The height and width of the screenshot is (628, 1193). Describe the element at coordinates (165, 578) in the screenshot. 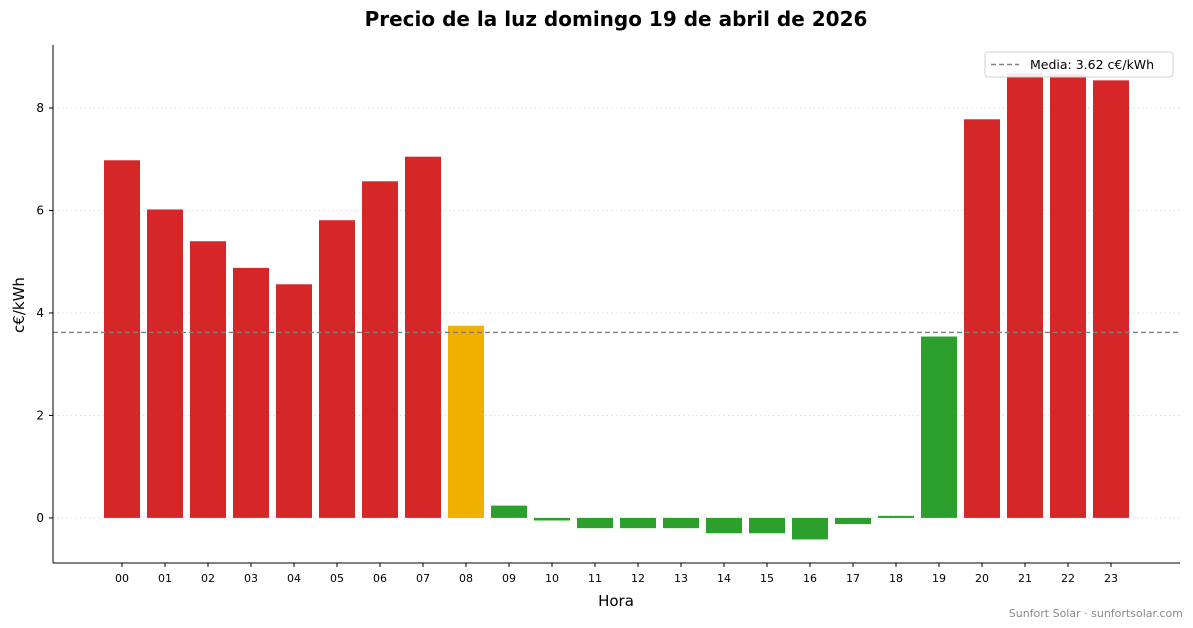

I see `x-tick-label: 01` at that location.